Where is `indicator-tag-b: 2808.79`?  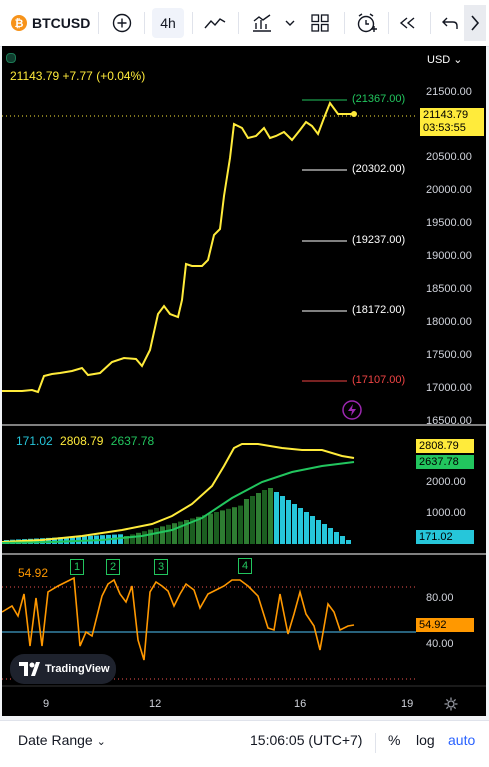 indicator-tag-b: 2808.79 is located at coordinates (445, 446).